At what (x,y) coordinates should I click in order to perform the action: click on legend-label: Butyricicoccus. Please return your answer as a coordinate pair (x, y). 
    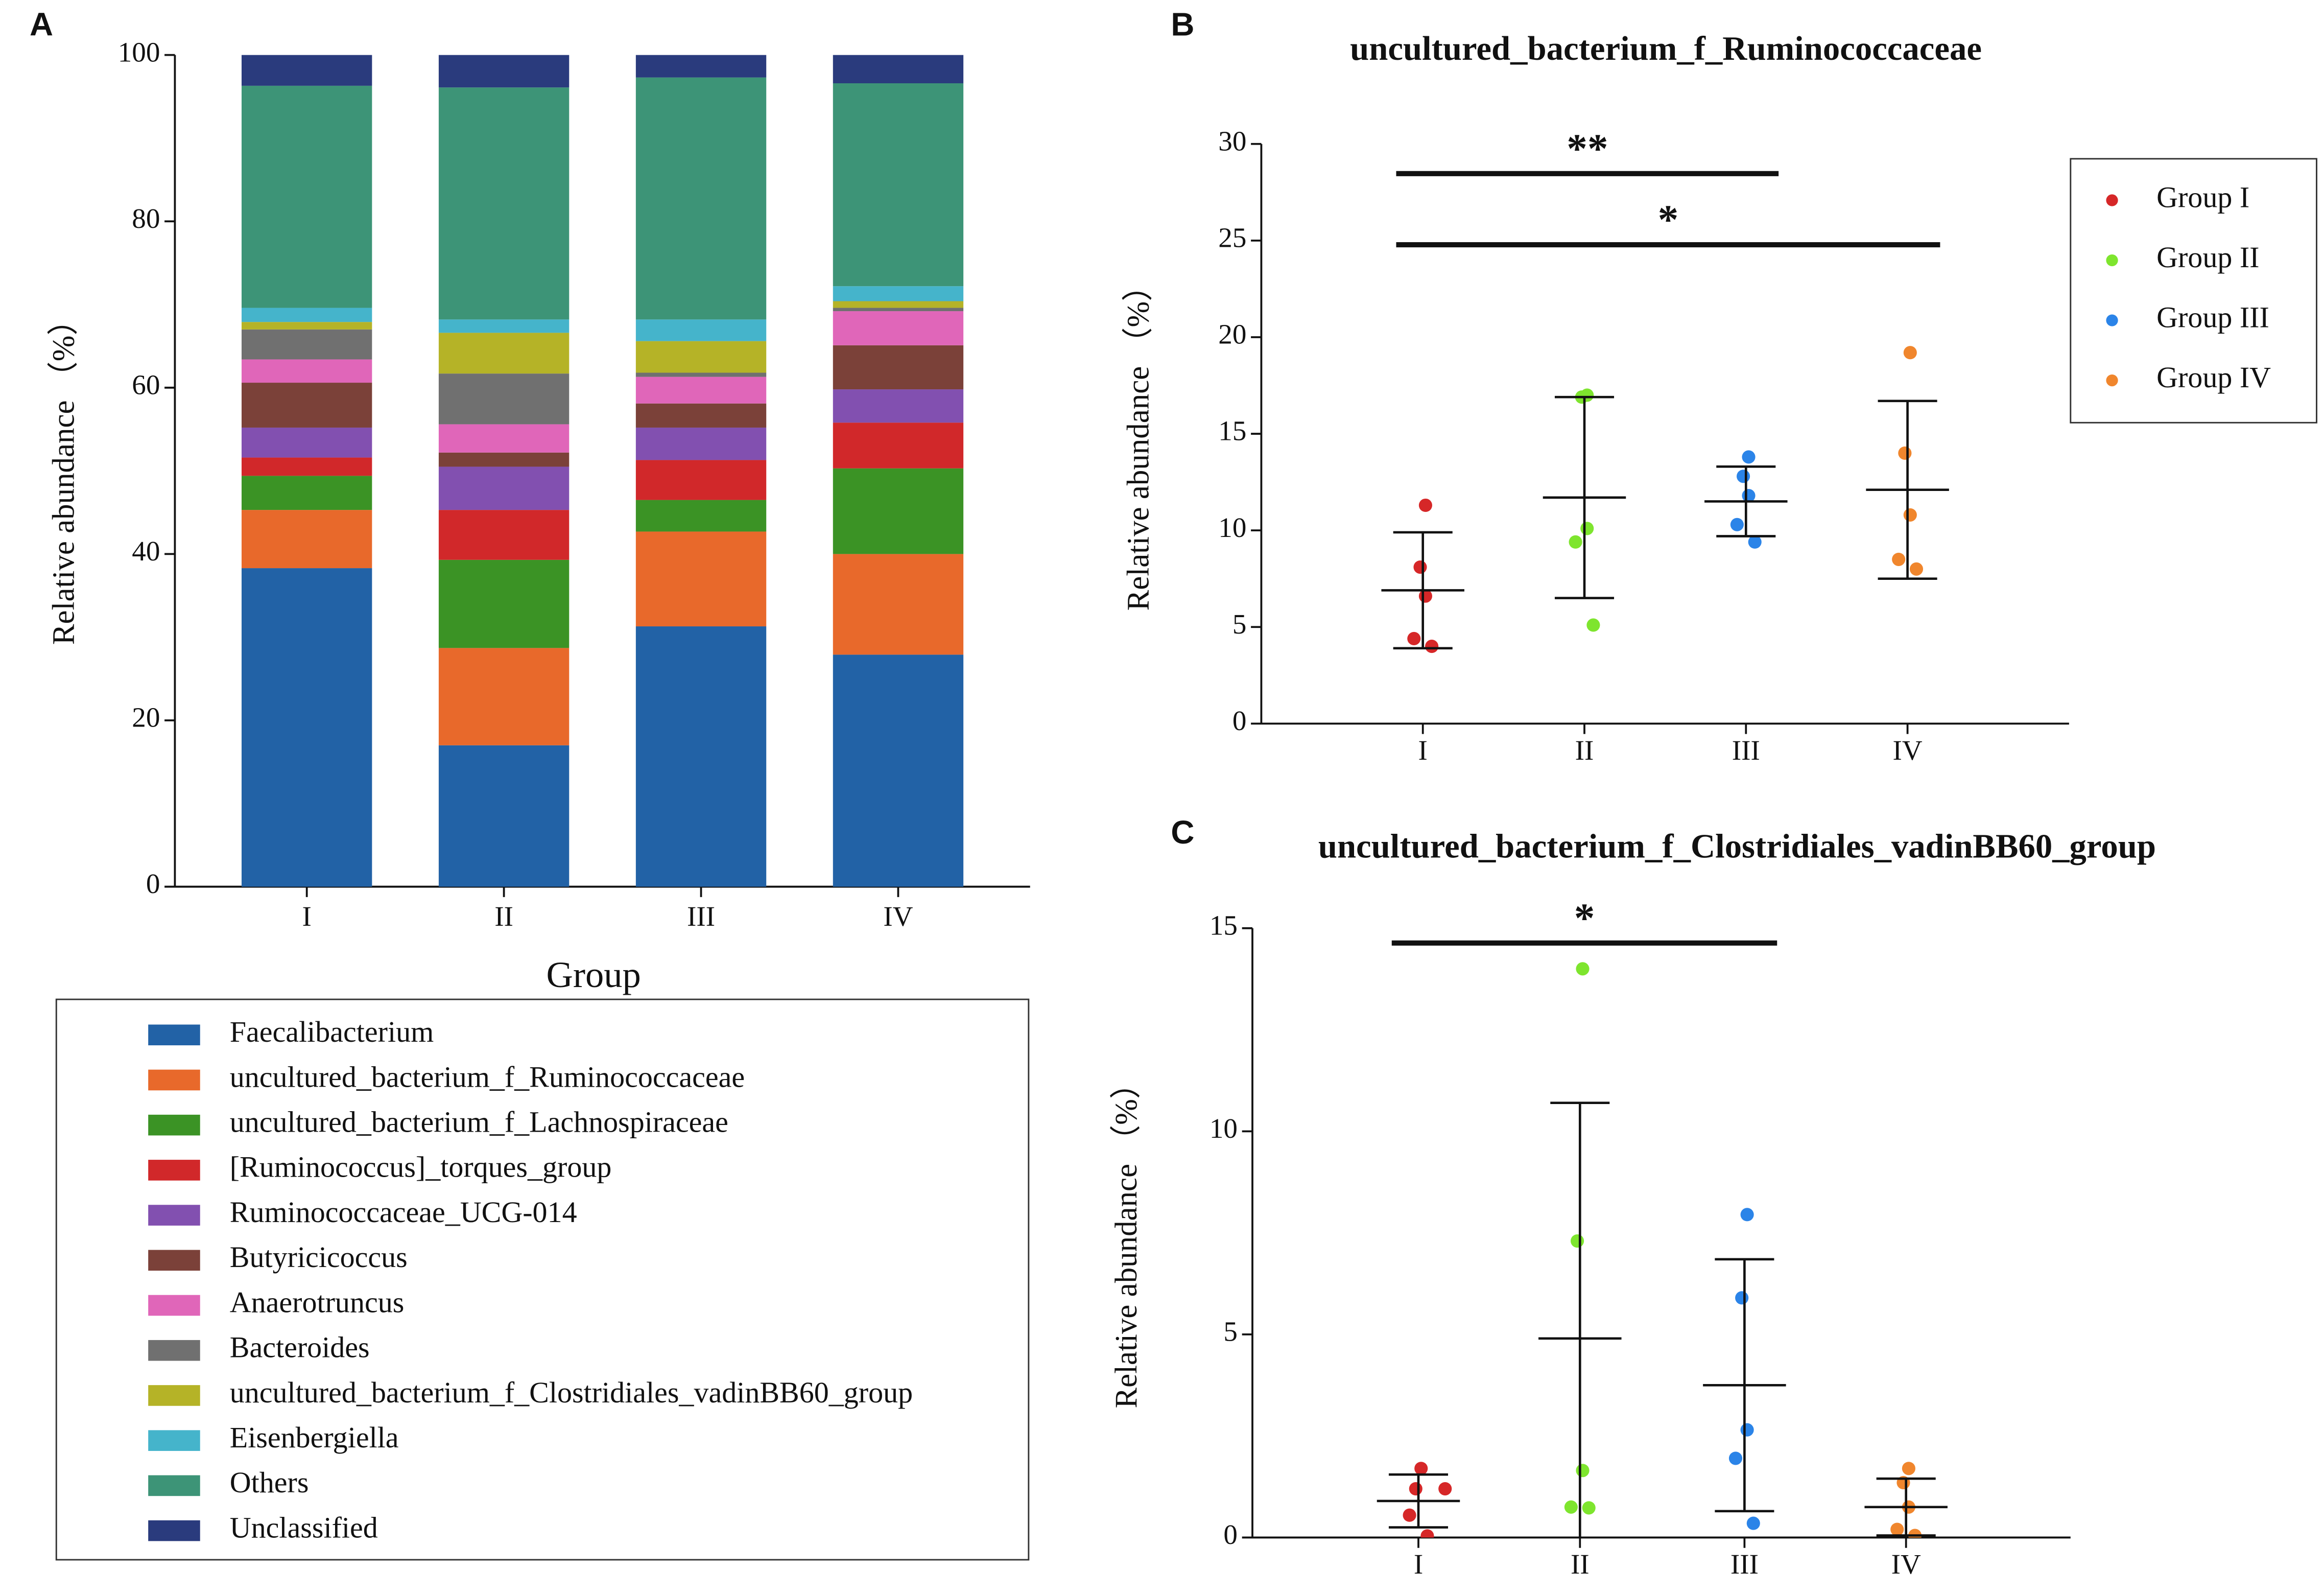
    Looking at the image, I should click on (319, 1257).